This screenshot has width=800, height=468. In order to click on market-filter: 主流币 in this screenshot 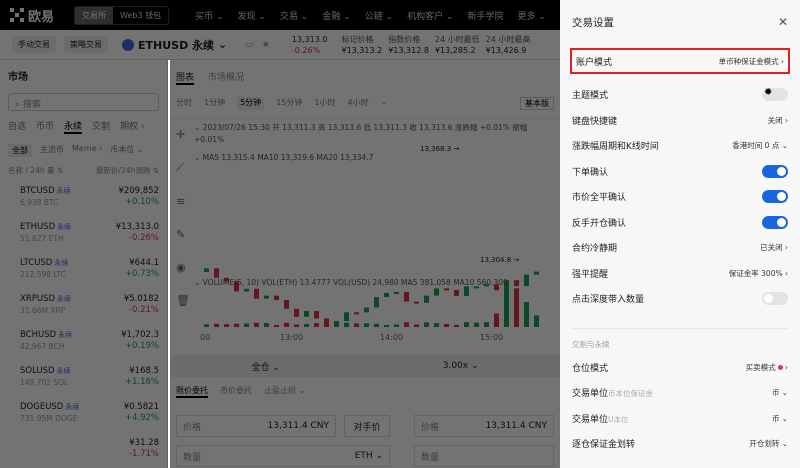, I will do `click(52, 149)`.